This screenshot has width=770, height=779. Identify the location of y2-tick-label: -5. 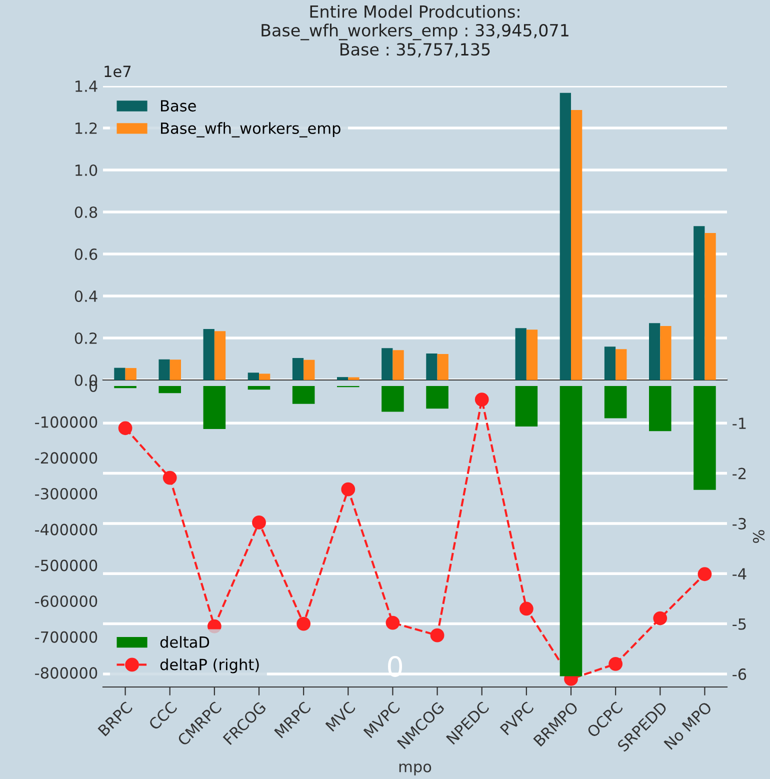
(739, 624).